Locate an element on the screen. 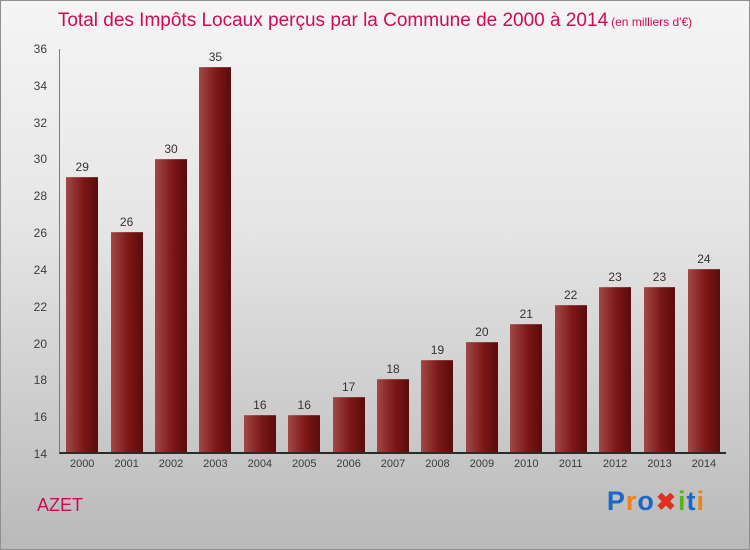 This screenshot has height=550, width=750. bar-value-label: 22 is located at coordinates (570, 295).